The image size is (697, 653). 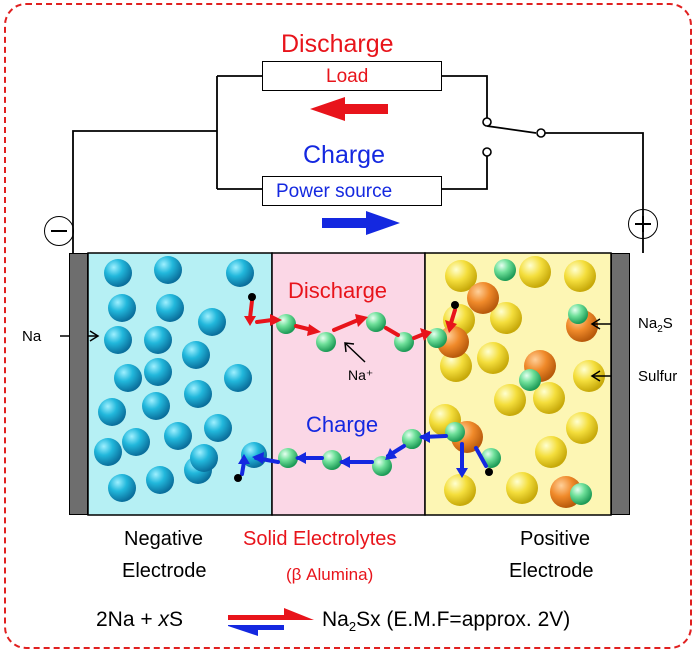 What do you see at coordinates (330, 574) in the screenshot?
I see `beta-alumina-label: (β Alumina)` at bounding box center [330, 574].